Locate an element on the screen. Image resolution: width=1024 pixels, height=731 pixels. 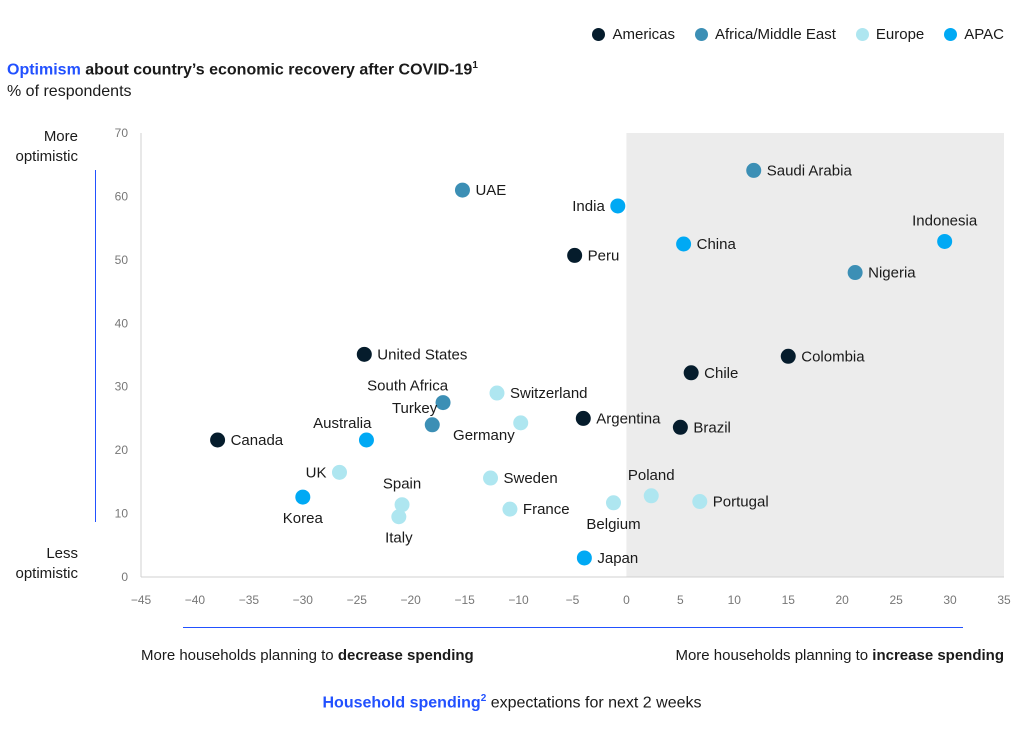
legend-item-apac: APAC is located at coordinates (974, 34).